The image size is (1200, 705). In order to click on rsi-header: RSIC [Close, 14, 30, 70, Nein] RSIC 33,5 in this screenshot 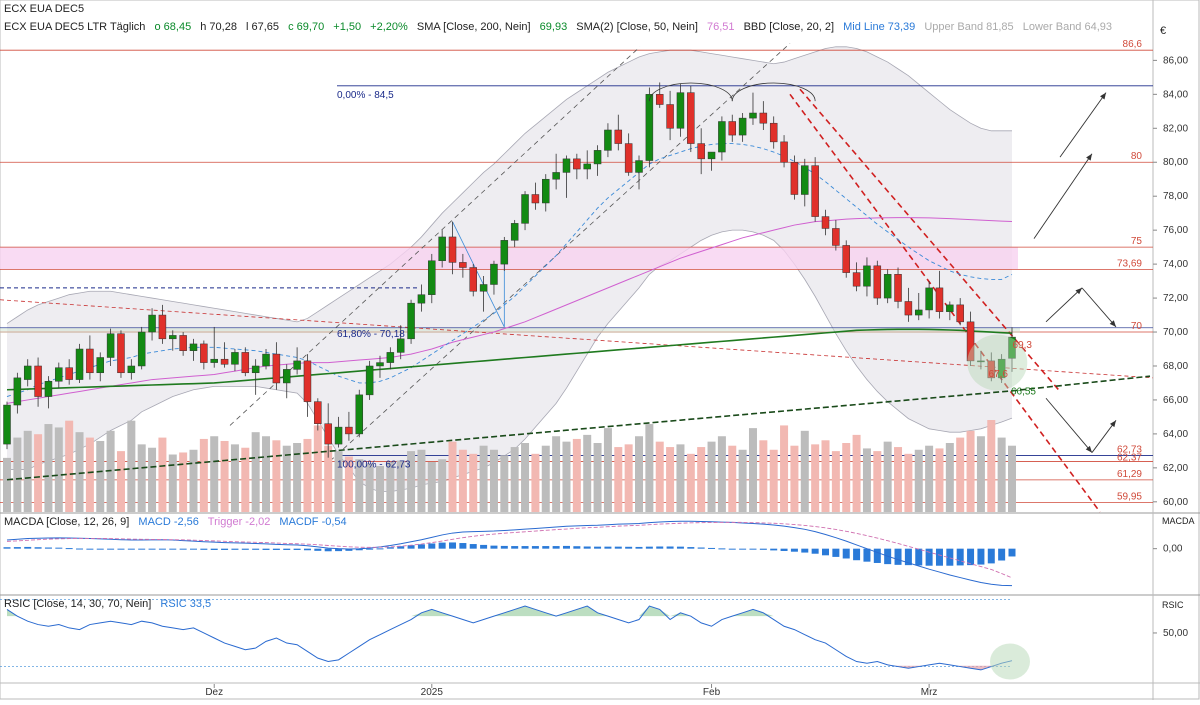, I will do `click(110, 604)`.